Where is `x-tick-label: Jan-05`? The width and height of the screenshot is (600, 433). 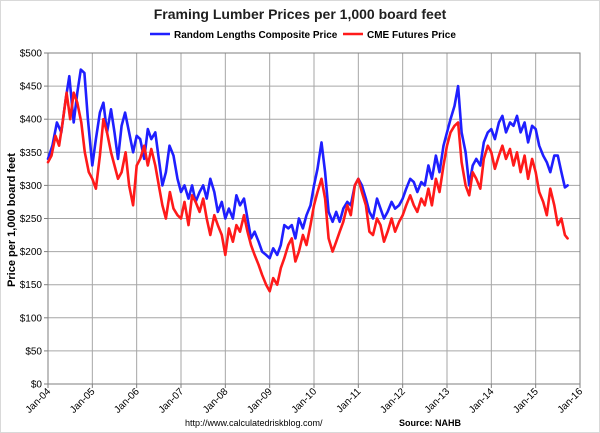 x-tick-label: Jan-05 is located at coordinates (83, 401).